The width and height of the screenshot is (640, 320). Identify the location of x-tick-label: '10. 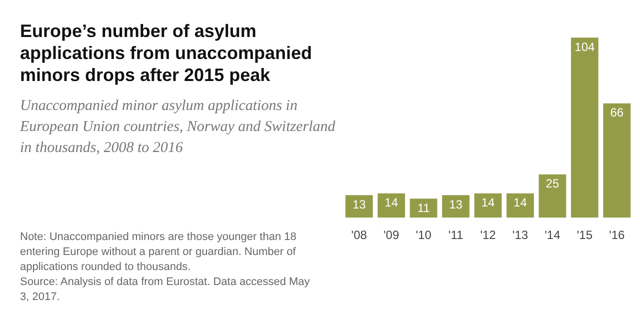
(424, 235).